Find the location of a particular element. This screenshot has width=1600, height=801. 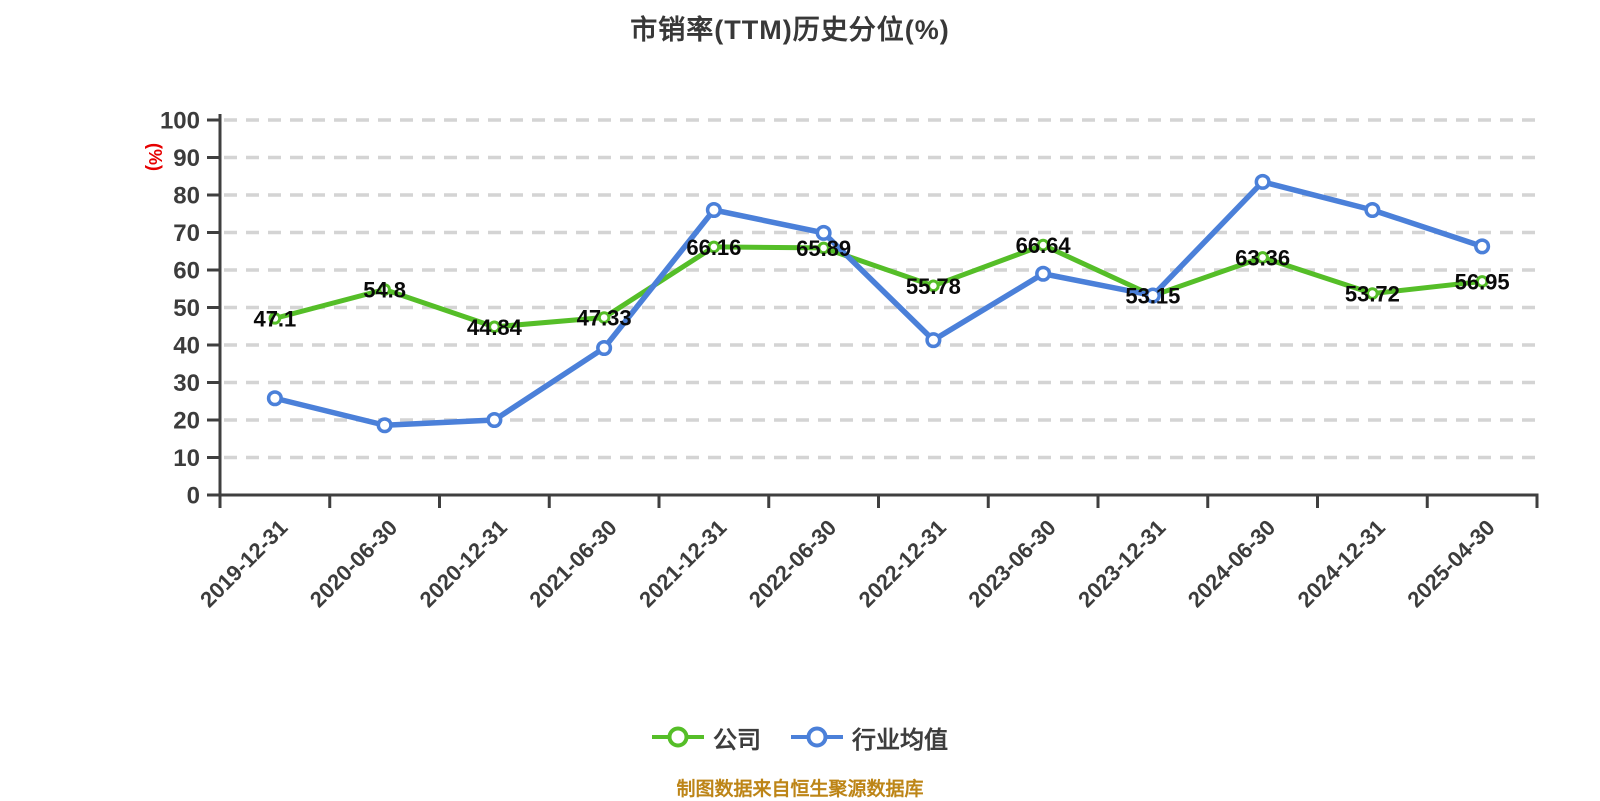

y-axis-label: 70 is located at coordinates (186, 233).